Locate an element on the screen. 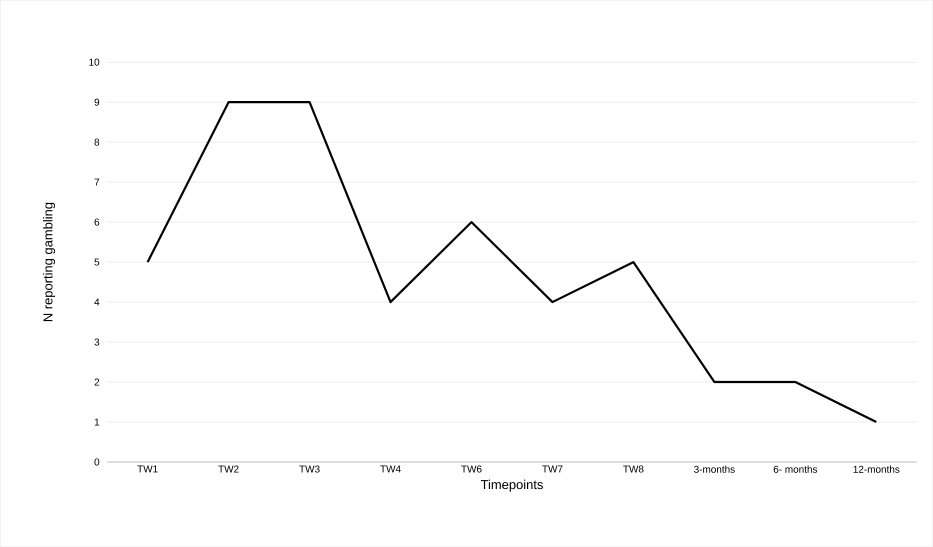 Image resolution: width=933 pixels, height=547 pixels. x-tick-label: 6- months is located at coordinates (796, 469).